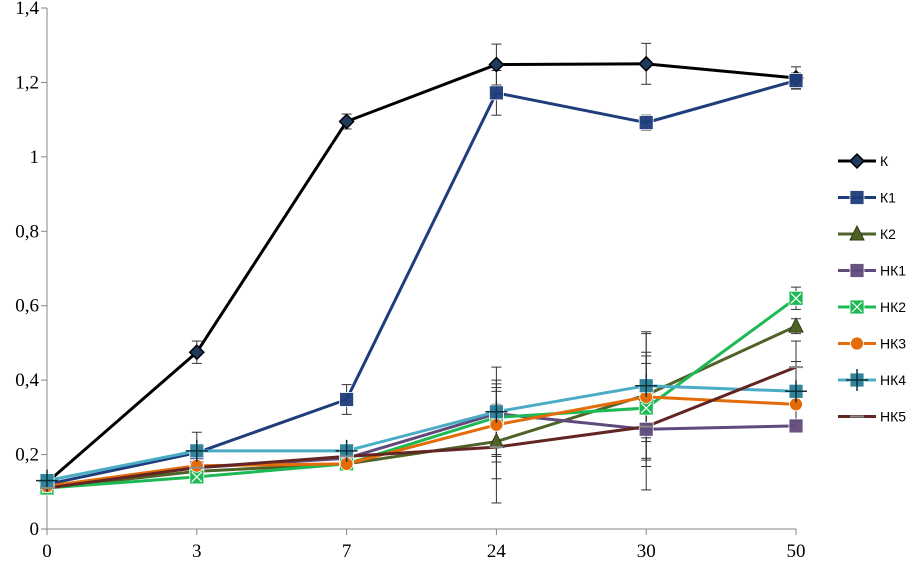  What do you see at coordinates (867, 233) in the screenshot?
I see `legend-item: К2` at bounding box center [867, 233].